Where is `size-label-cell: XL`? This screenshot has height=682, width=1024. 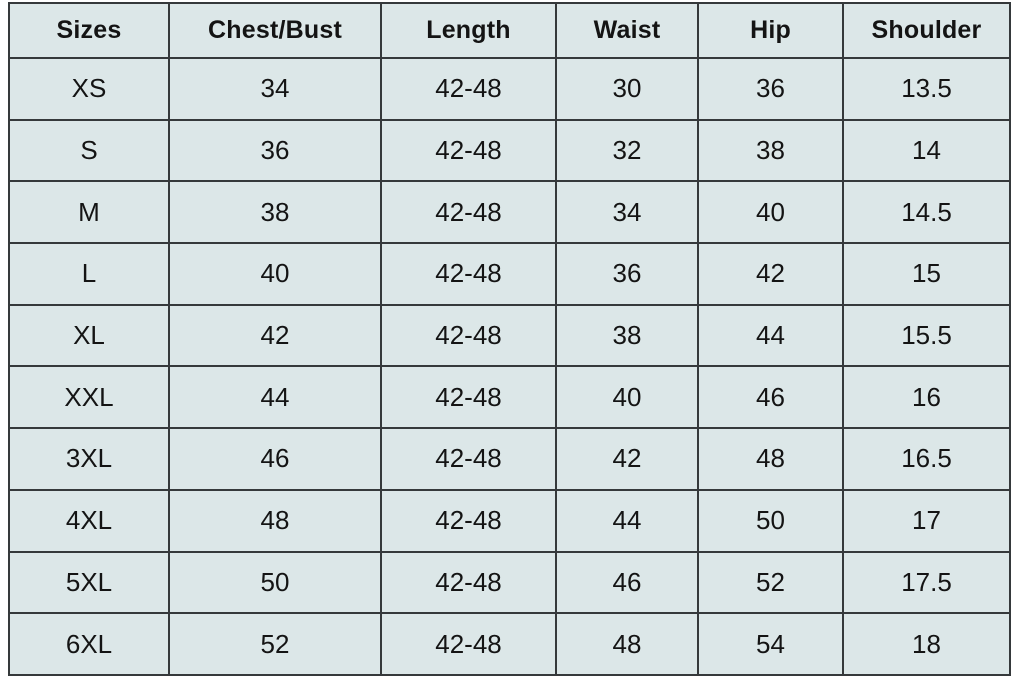 size-label-cell: XL is located at coordinates (89, 335).